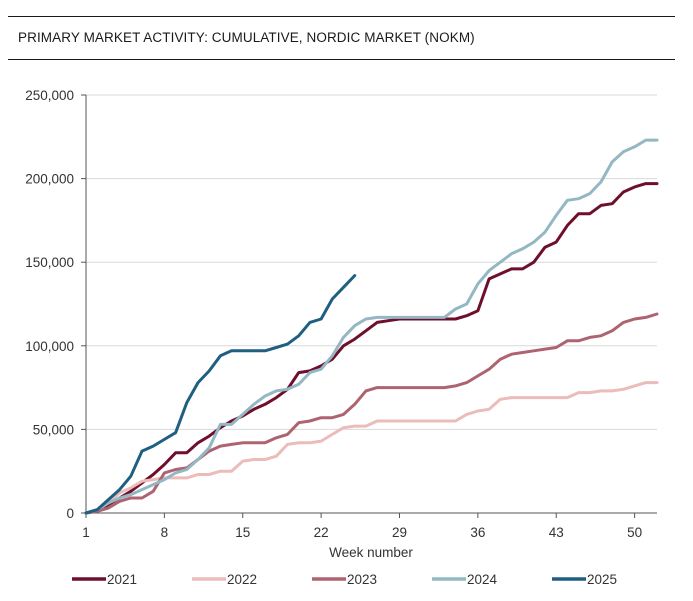 Image resolution: width=693 pixels, height=601 pixels. What do you see at coordinates (341, 16) in the screenshot?
I see `title-rule-top` at bounding box center [341, 16].